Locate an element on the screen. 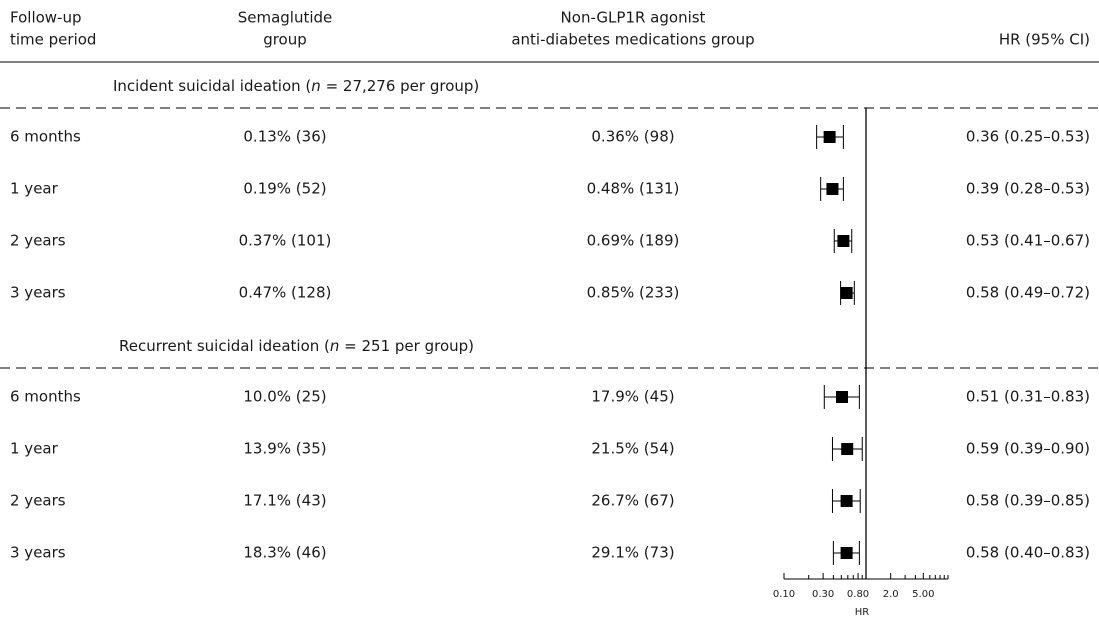  hr-label: 0.58 (0.39–0.85) is located at coordinates (1028, 501).